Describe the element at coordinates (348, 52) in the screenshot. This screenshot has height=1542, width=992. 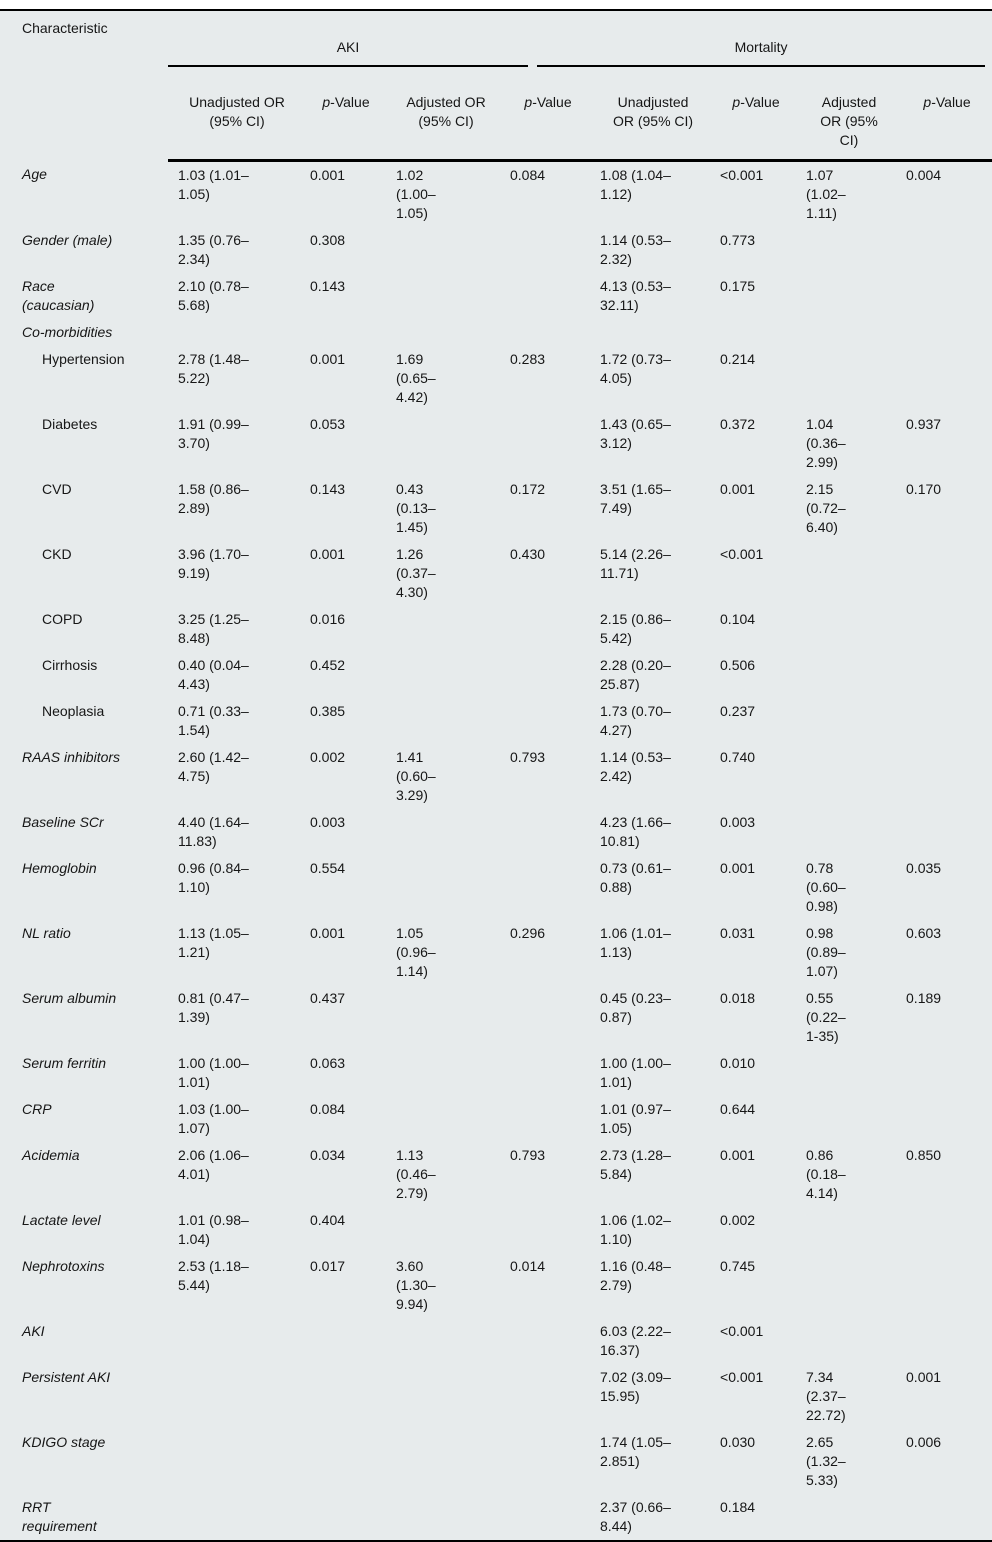
I see `group-header-aki-label: AKI` at that location.